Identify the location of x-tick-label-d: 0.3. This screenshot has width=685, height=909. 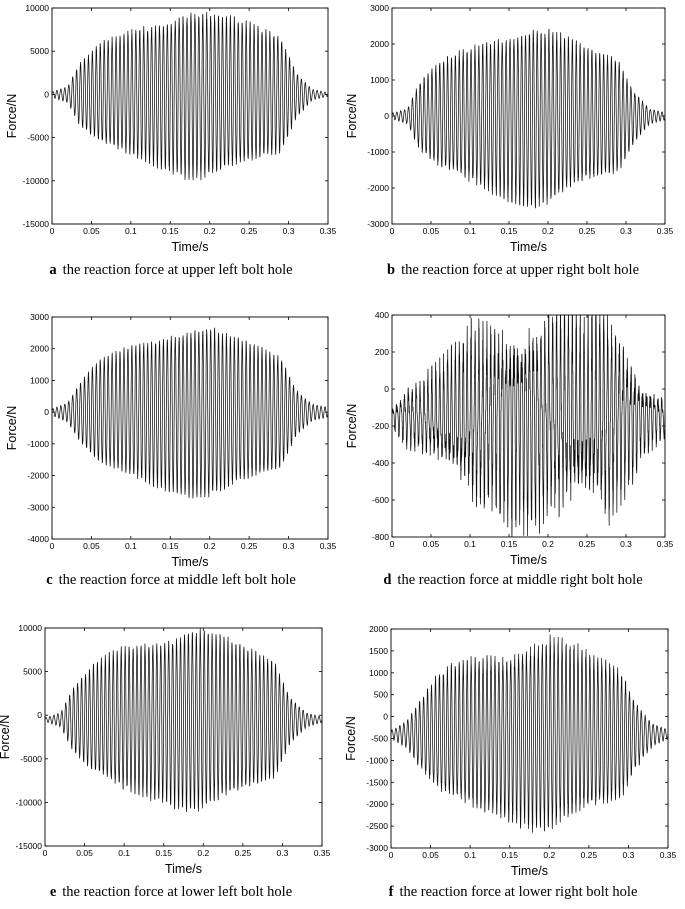
(626, 544).